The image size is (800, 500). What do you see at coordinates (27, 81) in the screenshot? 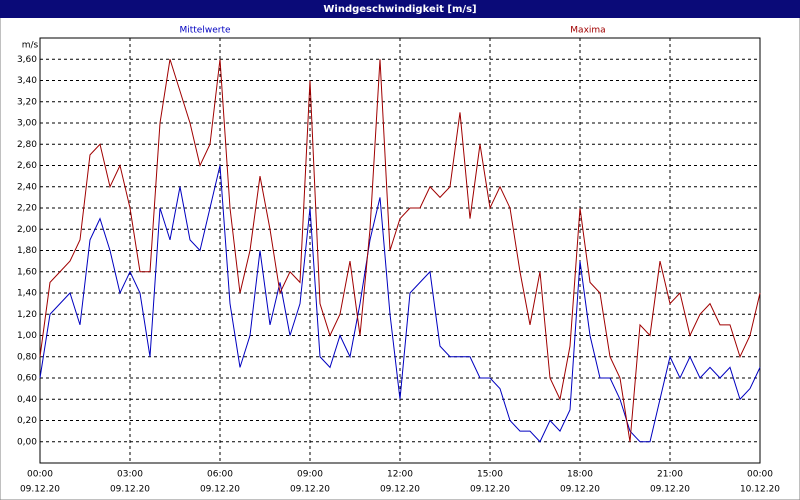
I see `y-tick-label: 3,40` at bounding box center [27, 81].